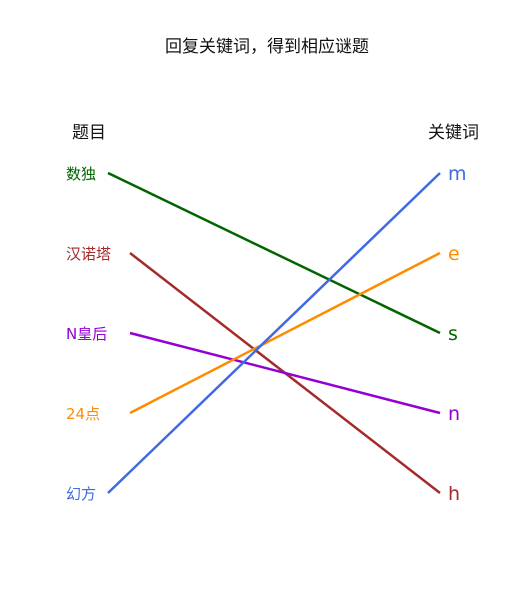 The image size is (520, 600). What do you see at coordinates (453, 133) in the screenshot?
I see `right-column-header: 关键词` at bounding box center [453, 133].